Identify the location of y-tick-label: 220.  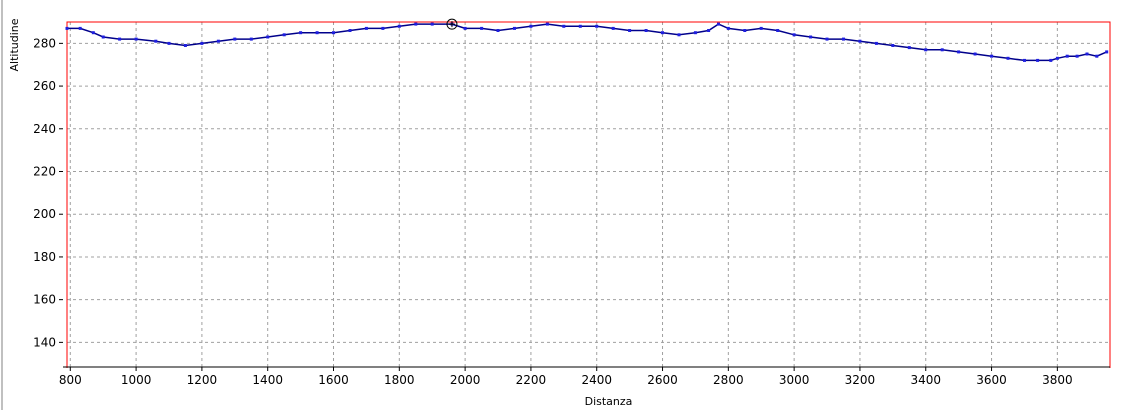
(44, 172).